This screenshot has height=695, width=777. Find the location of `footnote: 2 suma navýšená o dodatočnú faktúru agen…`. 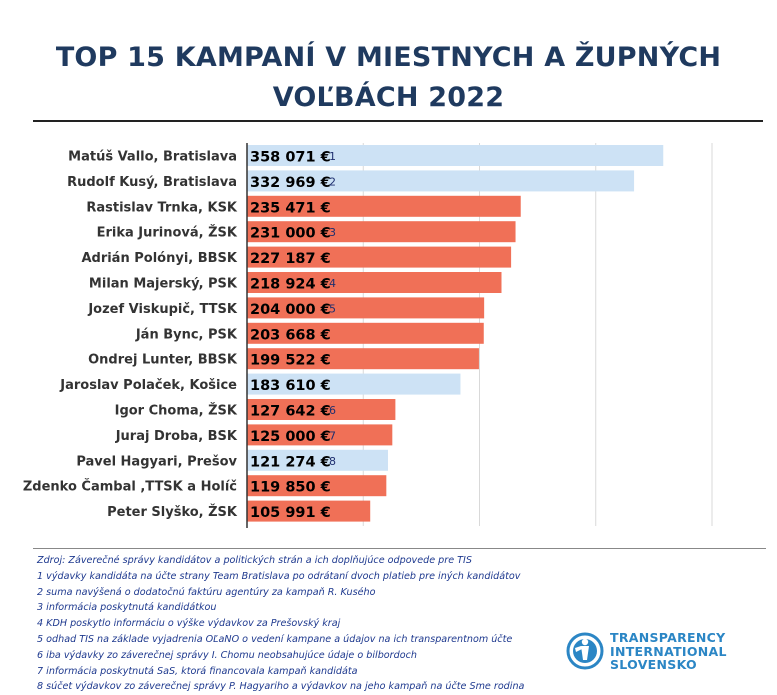

footnote: 2 suma navýšená o dodatočnú faktúru agen… is located at coordinates (206, 592).